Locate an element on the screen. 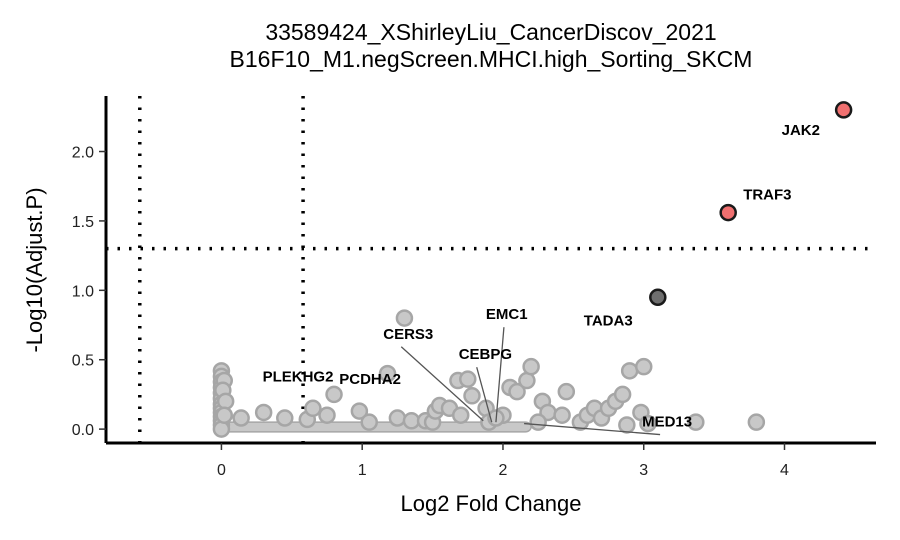 The width and height of the screenshot is (900, 540). gene-label: EMC1 is located at coordinates (507, 314).